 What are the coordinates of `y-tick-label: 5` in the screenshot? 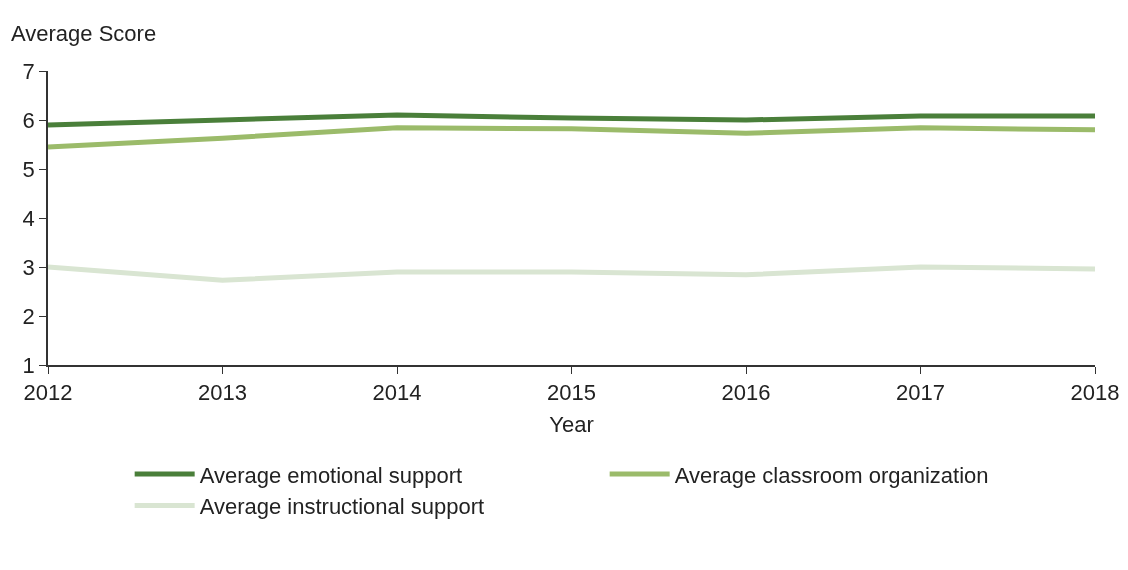 It's located at (28, 169).